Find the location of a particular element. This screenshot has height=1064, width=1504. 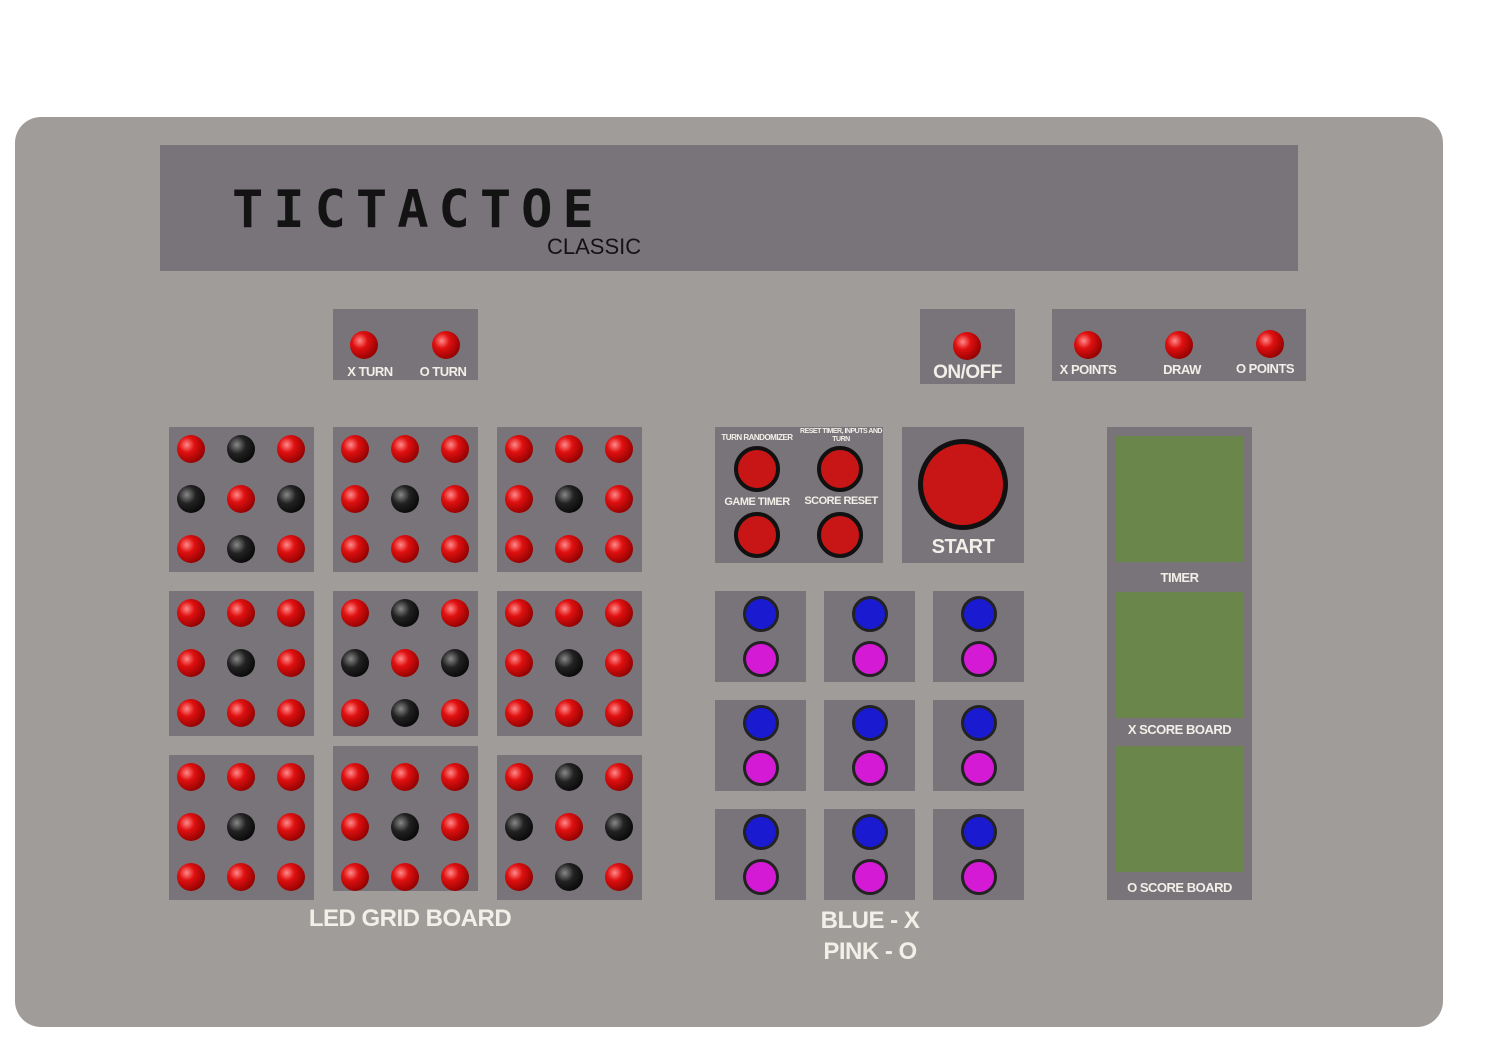

start-label: START is located at coordinates (963, 547).